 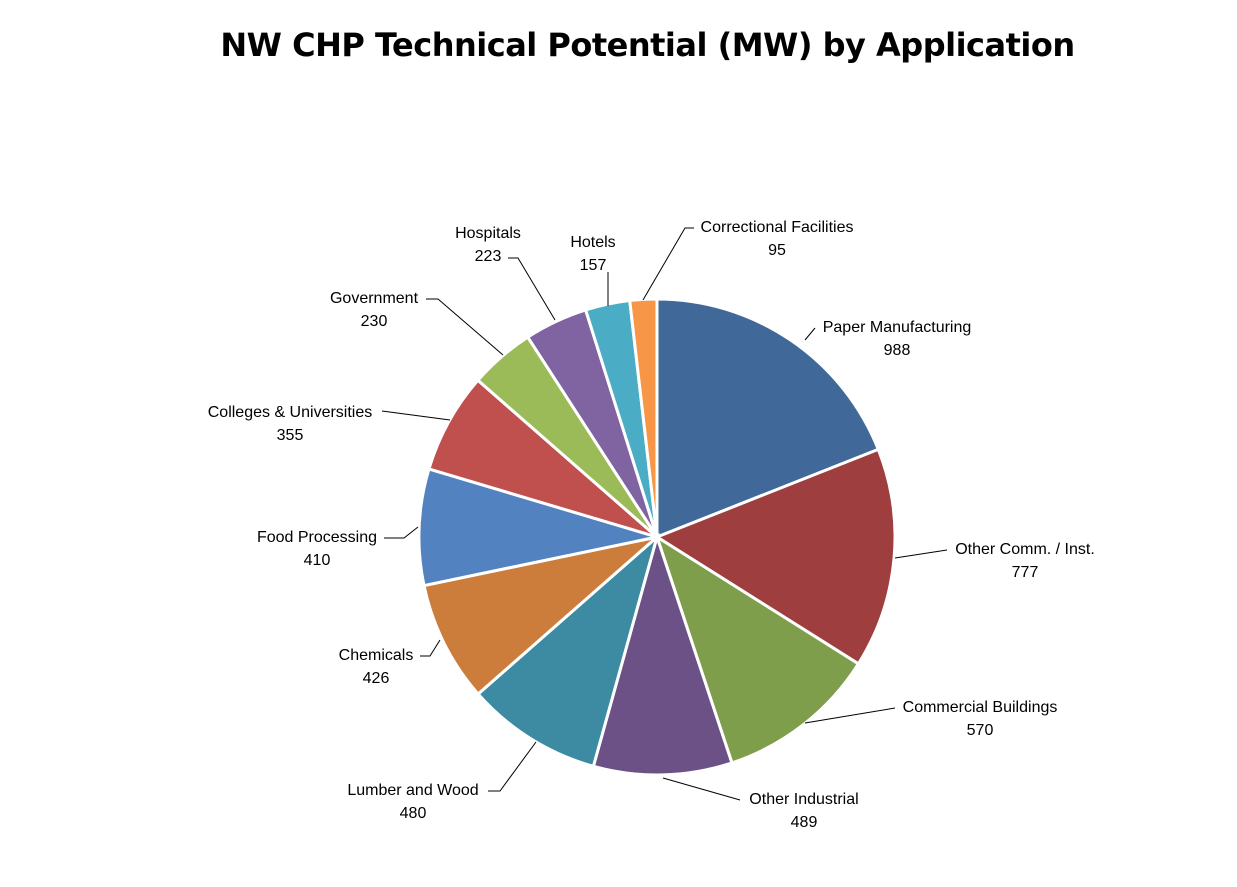 I want to click on slice-value-label: 570, so click(x=980, y=730).